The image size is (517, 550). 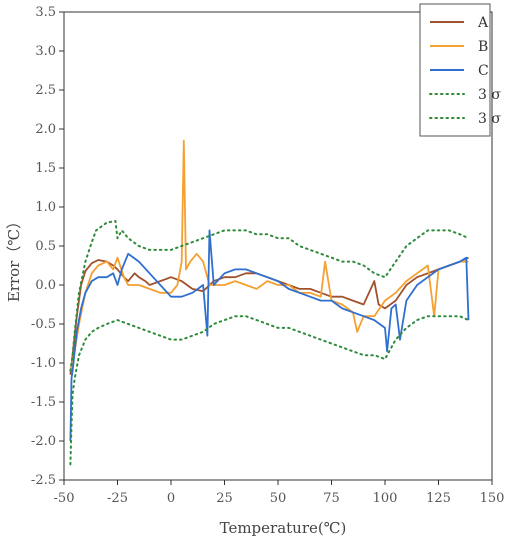 What do you see at coordinates (43, 324) in the screenshot?
I see `y-tick-label: -0.5` at bounding box center [43, 324].